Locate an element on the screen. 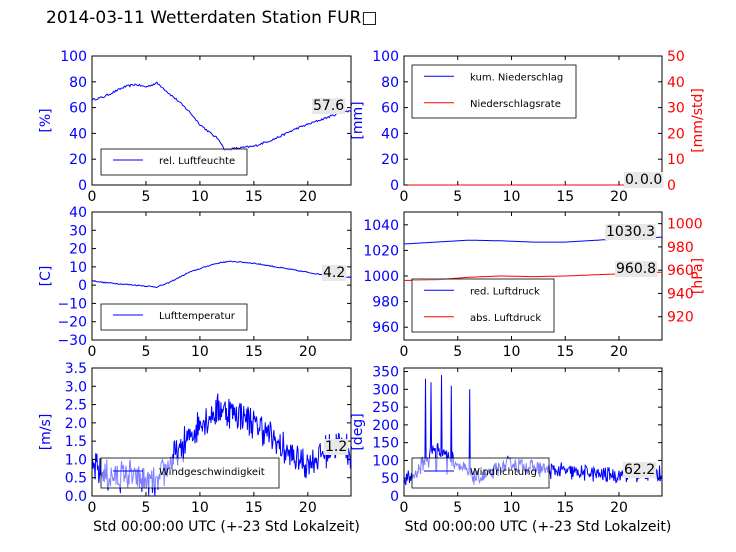 The image size is (736, 552). y-tick-label: 30 is located at coordinates (78, 231).